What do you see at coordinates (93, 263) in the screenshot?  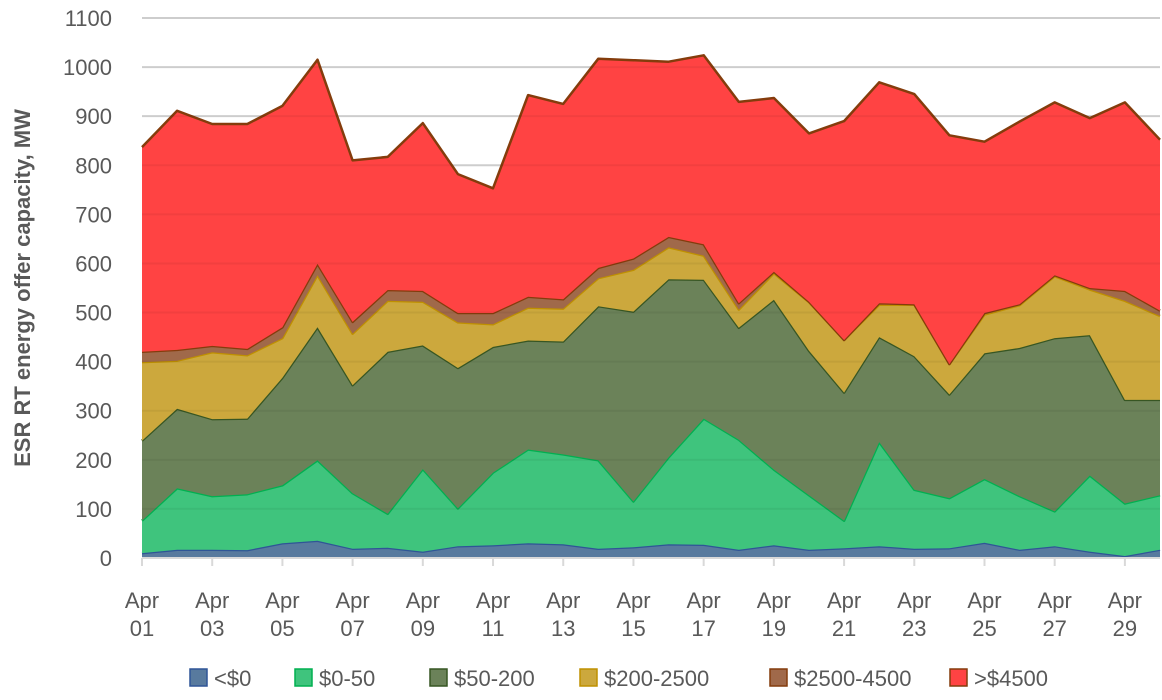 I see `y-tick-label: 600` at bounding box center [93, 263].